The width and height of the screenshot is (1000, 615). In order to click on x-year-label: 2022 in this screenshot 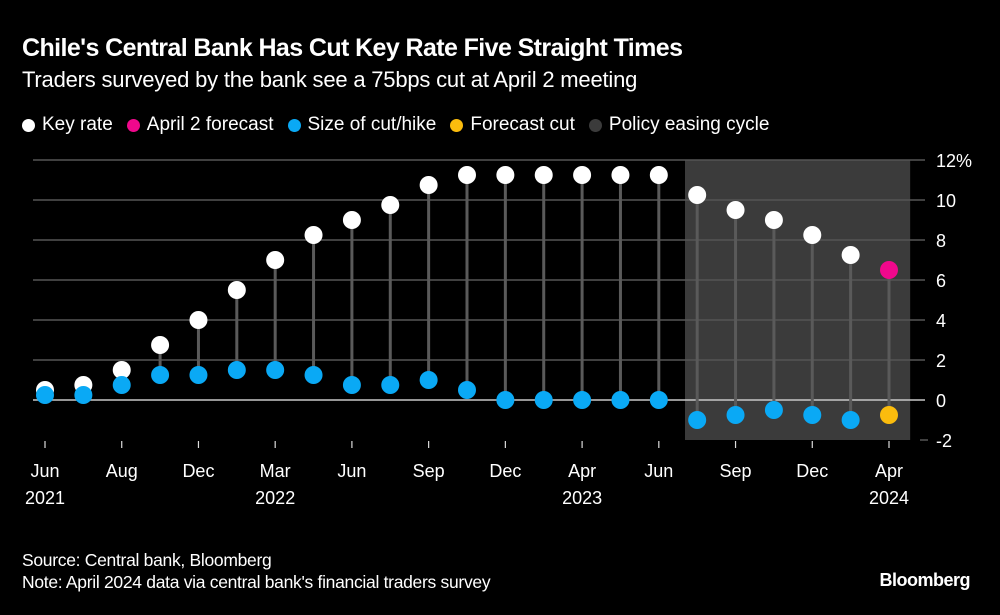, I will do `click(275, 498)`.